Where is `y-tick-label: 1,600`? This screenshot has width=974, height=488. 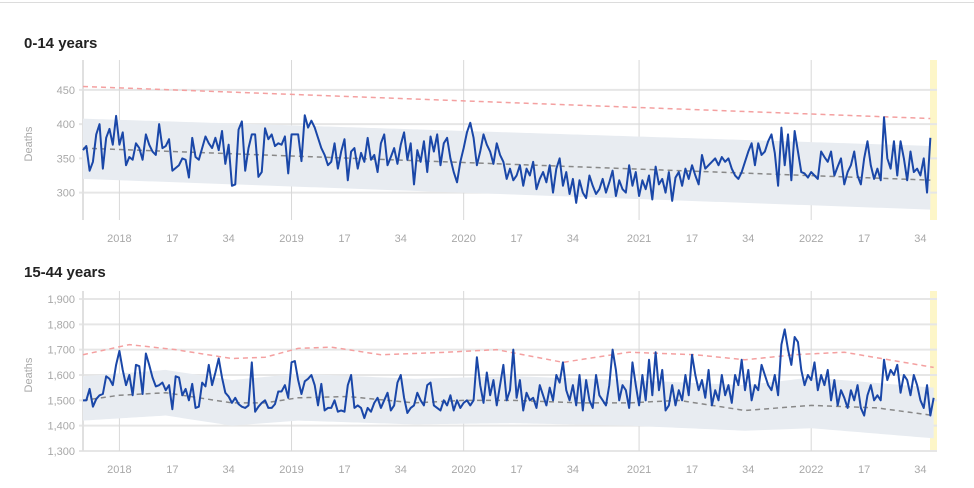 y-tick-label: 1,600 is located at coordinates (61, 376).